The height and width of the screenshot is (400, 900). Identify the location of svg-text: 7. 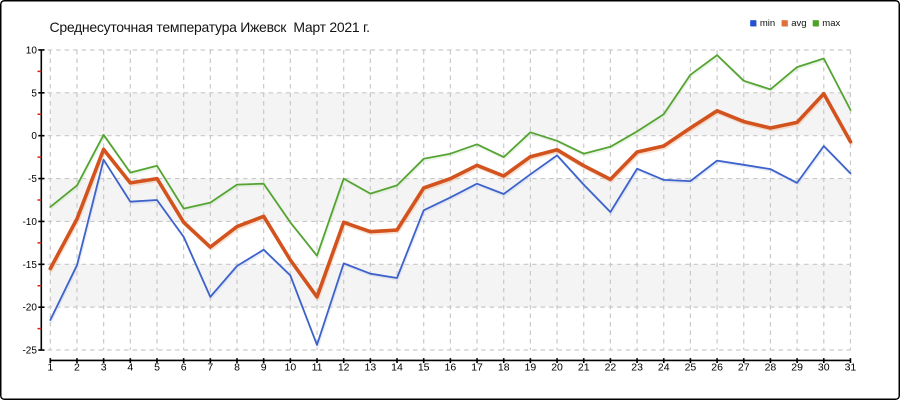
(210, 367).